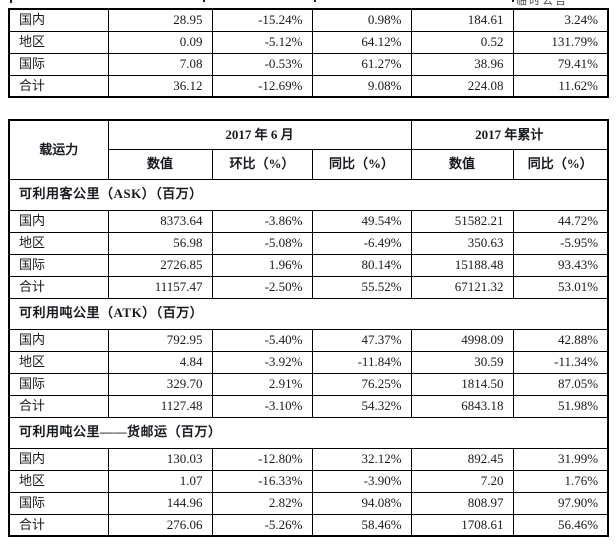  I want to click on table-row: 国际 7.08 -0.53% 61.27% 38.96 79.41%, so click(308, 64).